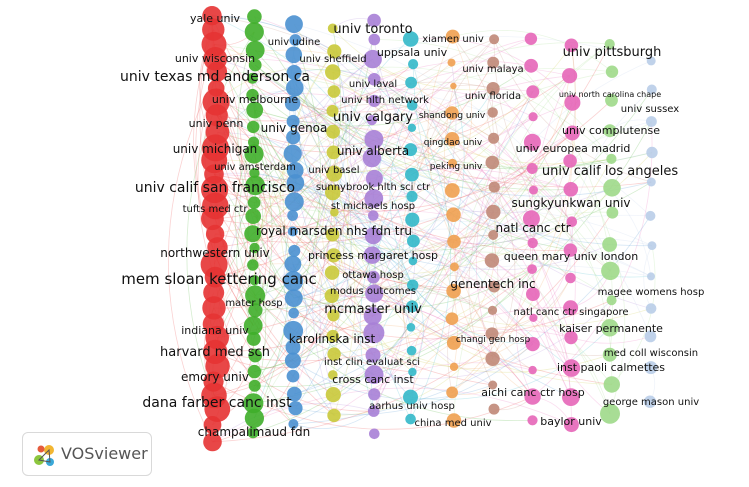  Describe the element at coordinates (373, 291) in the screenshot. I see `node-label: modus outcomes` at that location.